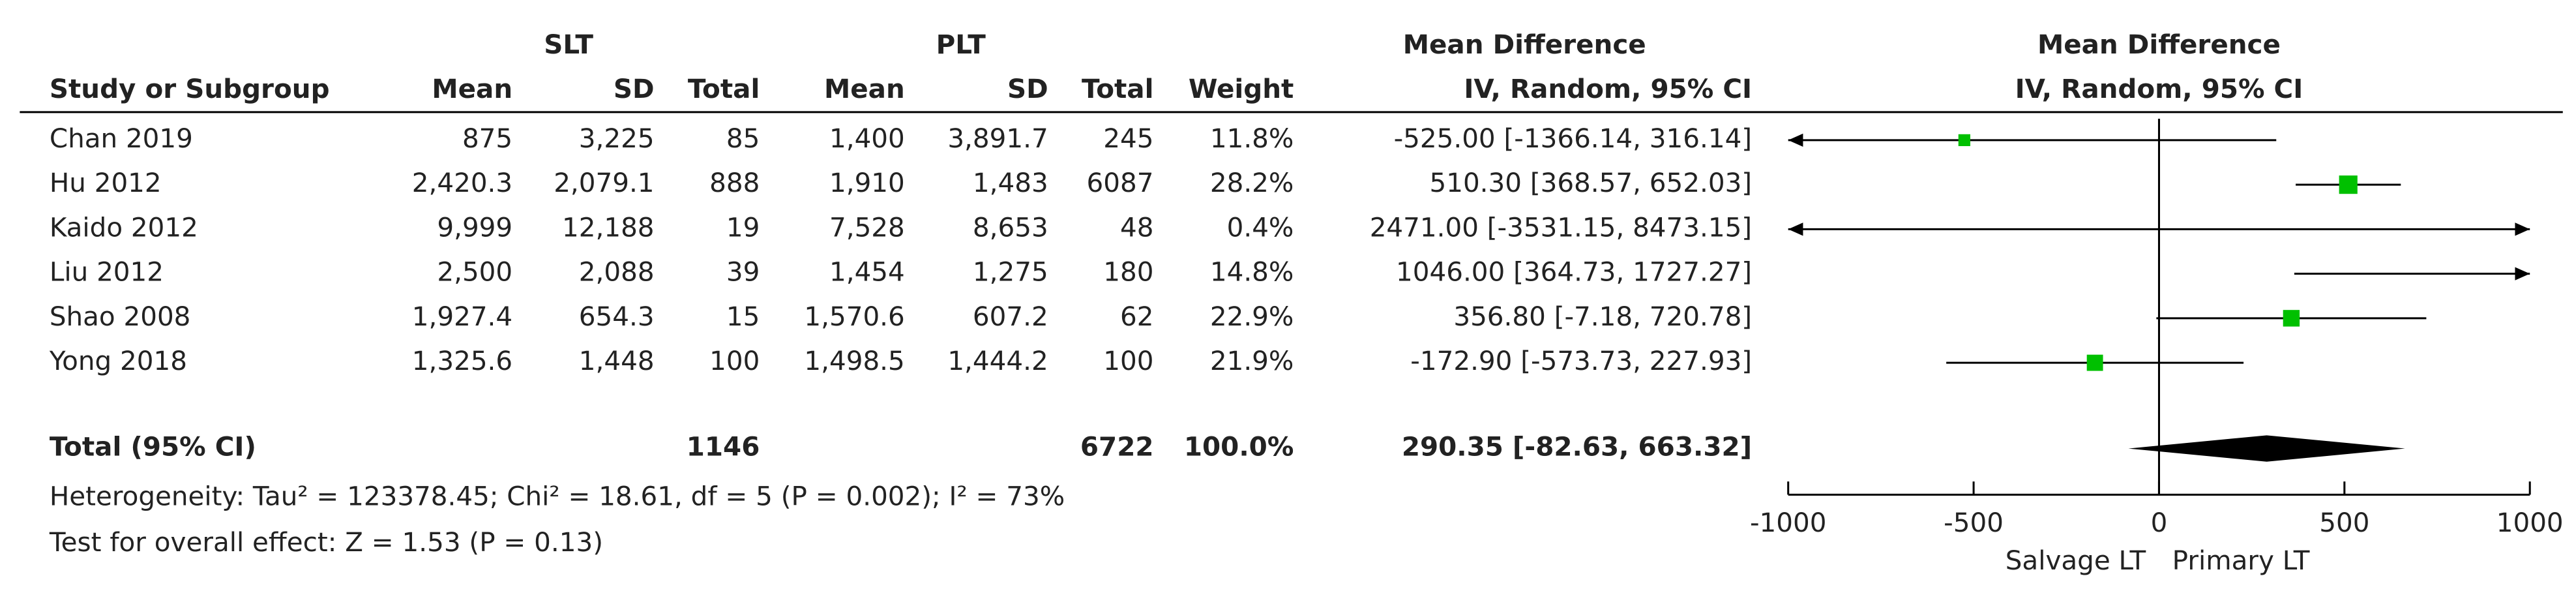 This screenshot has height=606, width=2576. I want to click on cell: 3,891.7, so click(997, 138).